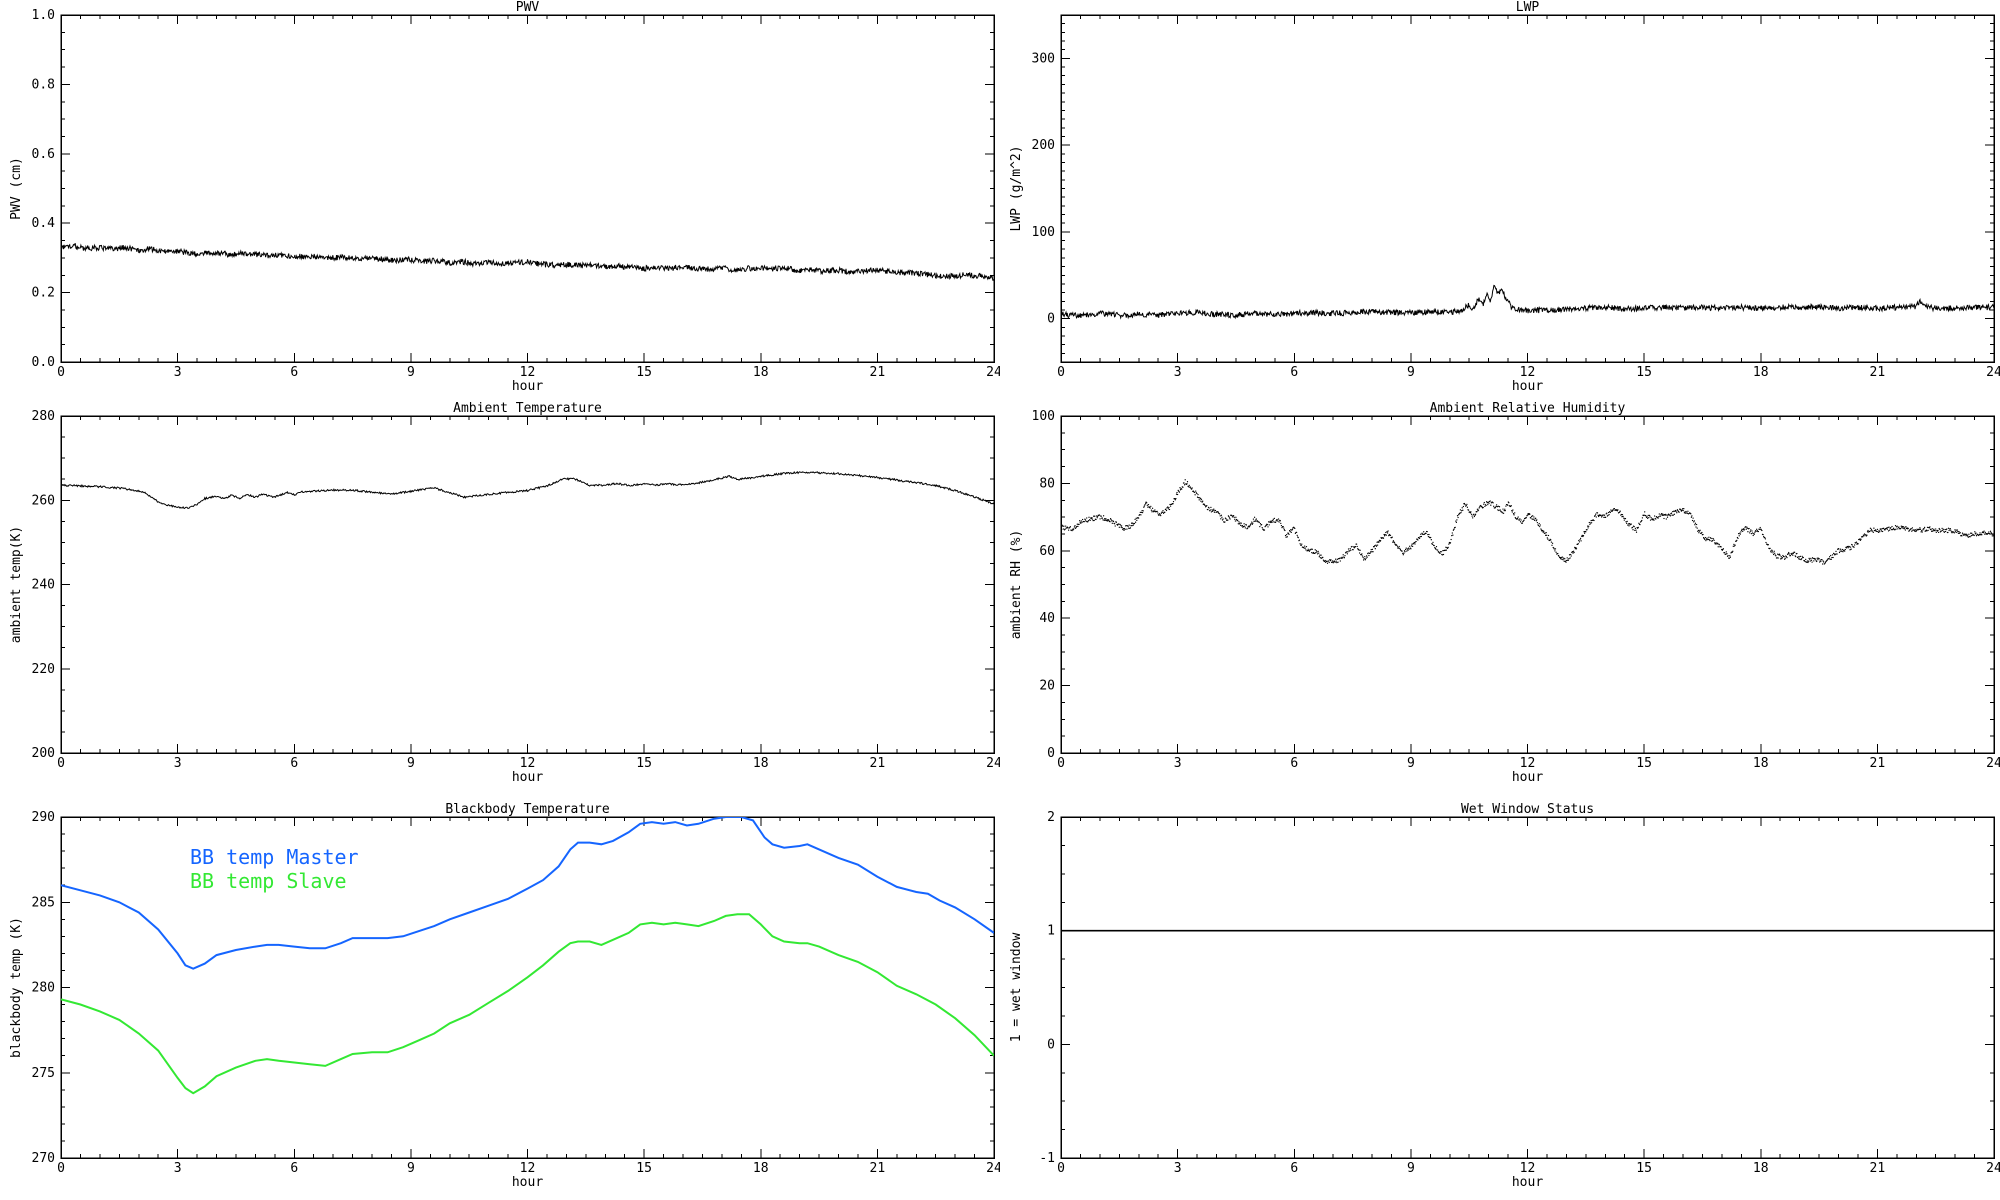 The height and width of the screenshot is (1200, 2000). What do you see at coordinates (527, 1182) in the screenshot?
I see `blackbody-temp-xaxis-label: hour` at bounding box center [527, 1182].